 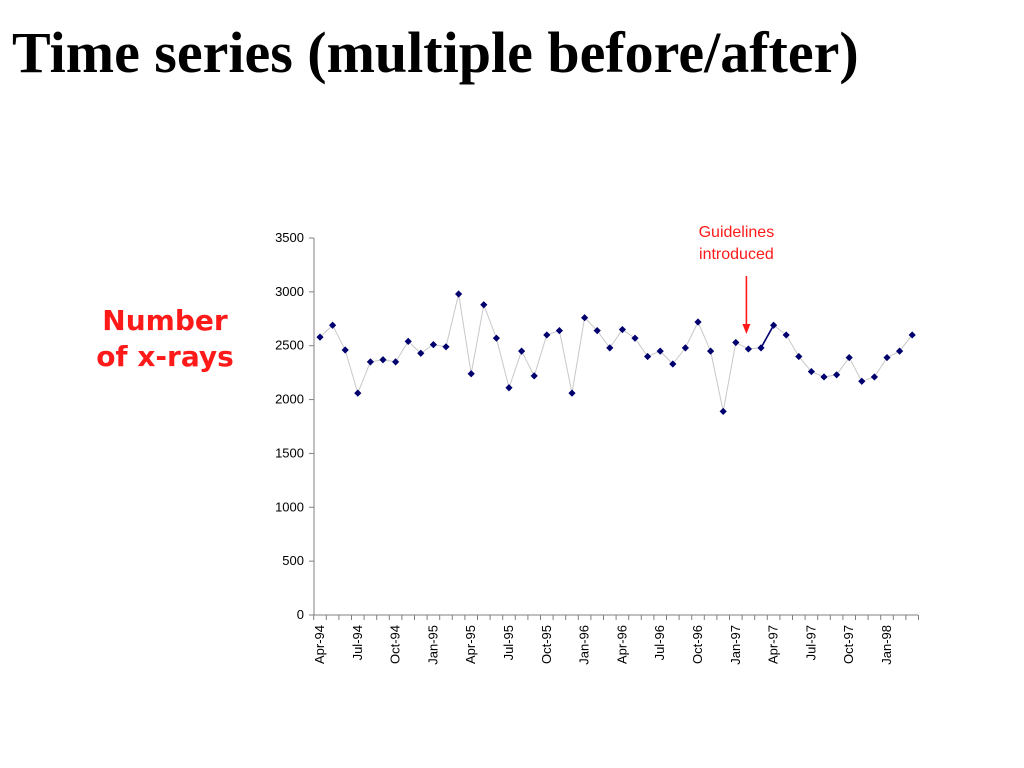 I want to click on y-tick-label: 1500, so click(x=289, y=452).